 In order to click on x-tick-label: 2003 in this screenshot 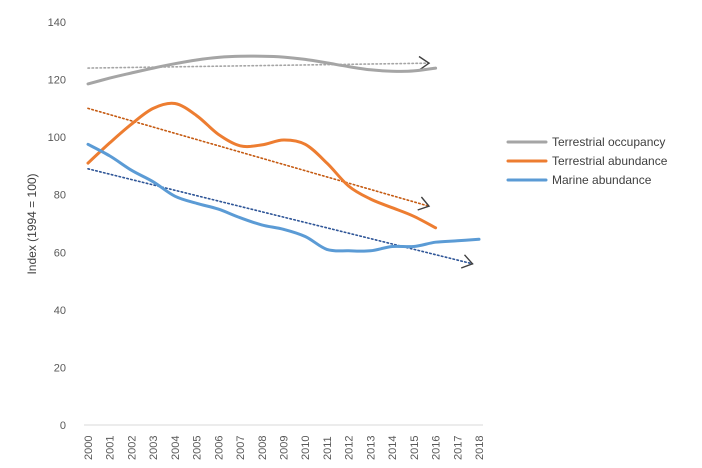, I will do `click(154, 448)`.